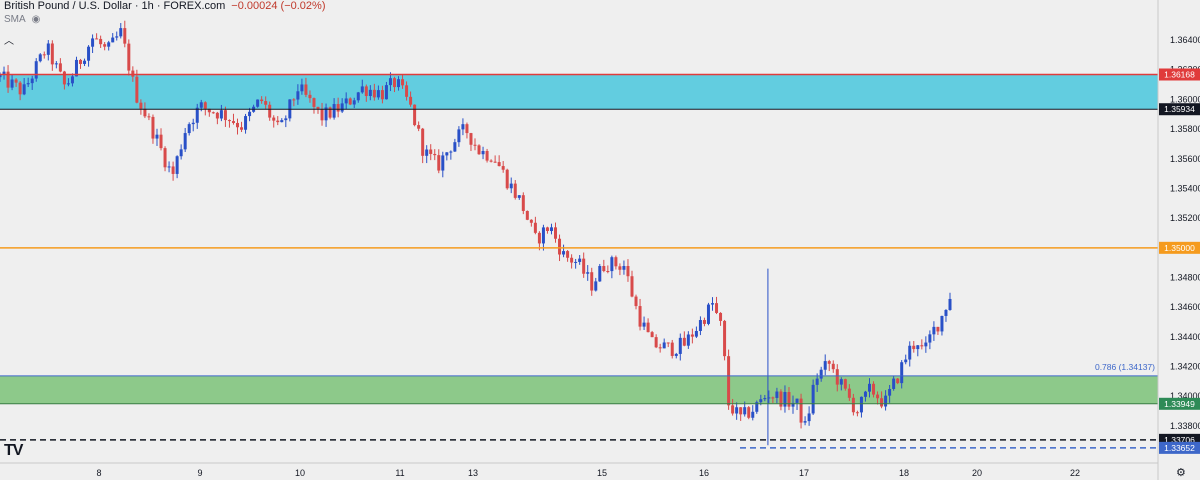  What do you see at coordinates (1185, 159) in the screenshot?
I see `y-tick-label: 1.35600` at bounding box center [1185, 159].